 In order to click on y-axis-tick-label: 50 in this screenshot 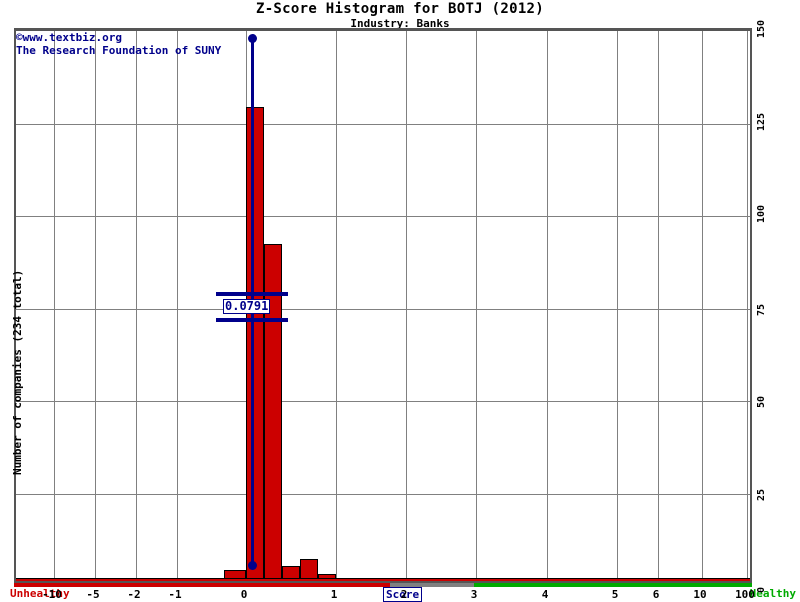, I will do `click(761, 401)`.